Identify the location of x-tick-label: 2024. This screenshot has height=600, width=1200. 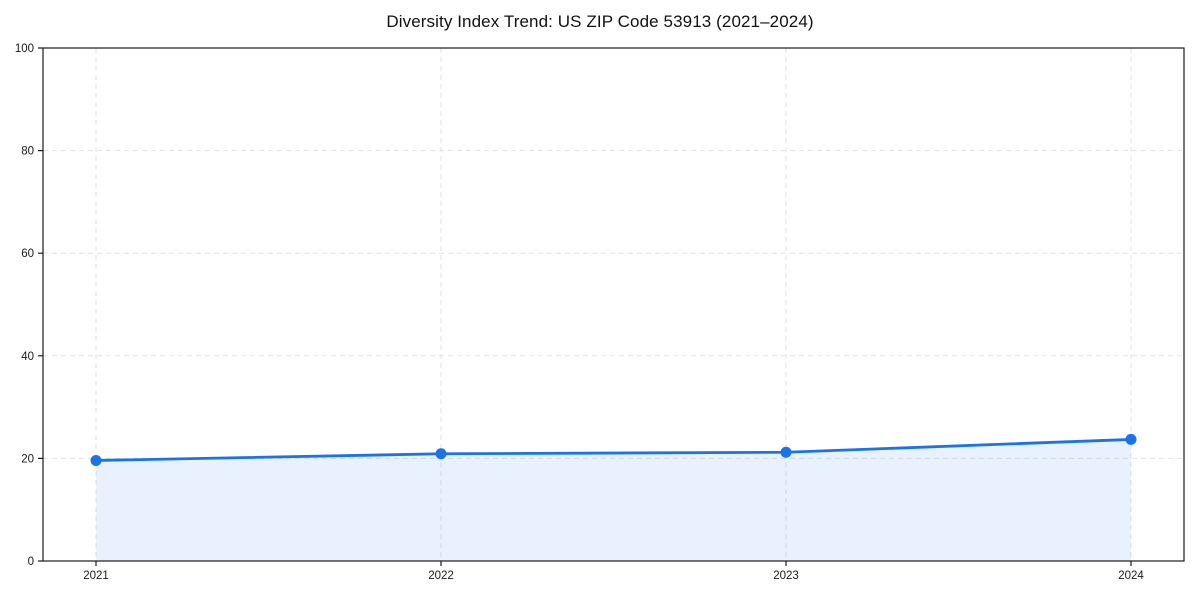
(1131, 576).